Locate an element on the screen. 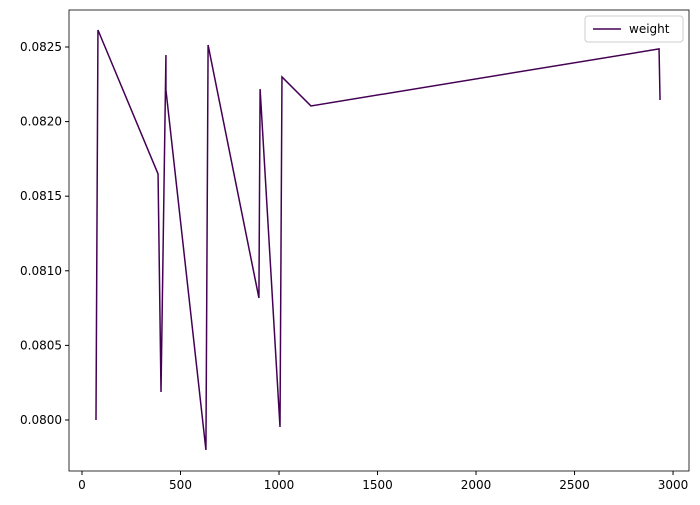  legend-label: weight is located at coordinates (649, 29).